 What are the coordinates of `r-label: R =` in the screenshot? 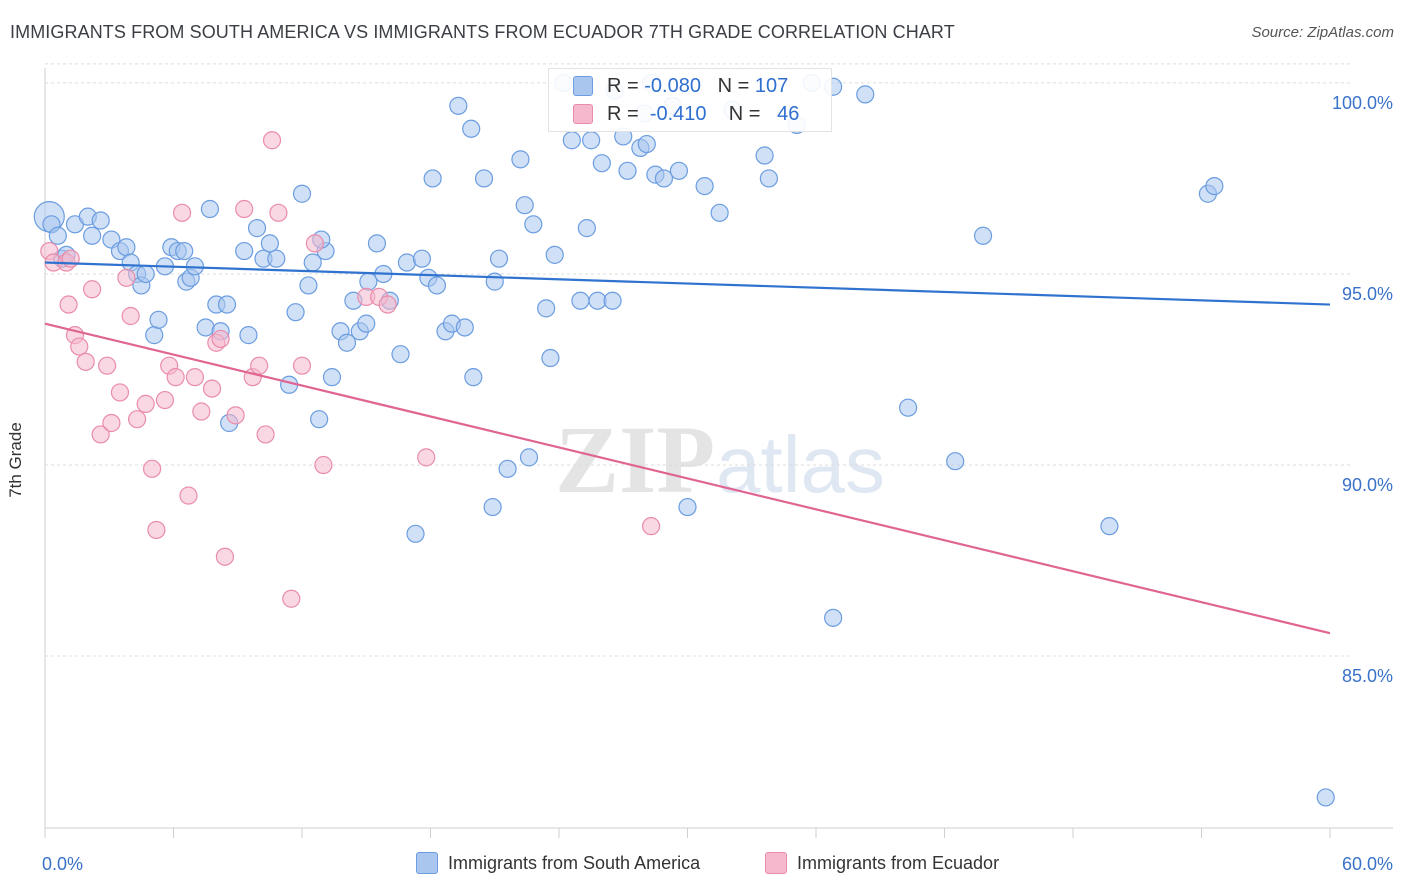 It's located at (623, 113).